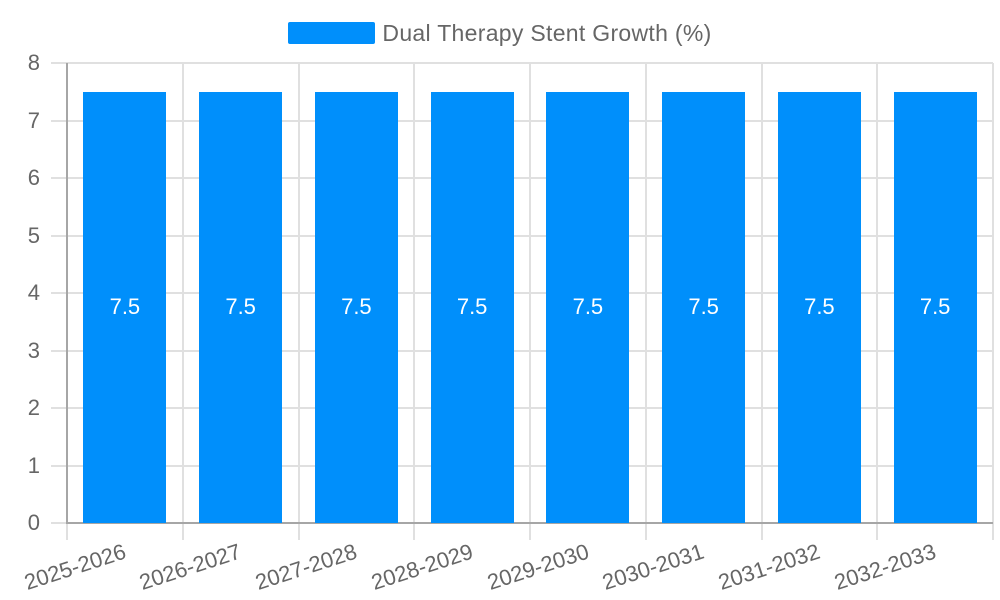  What do you see at coordinates (769, 566) in the screenshot?
I see `x-axis-label: 2031-2032` at bounding box center [769, 566].